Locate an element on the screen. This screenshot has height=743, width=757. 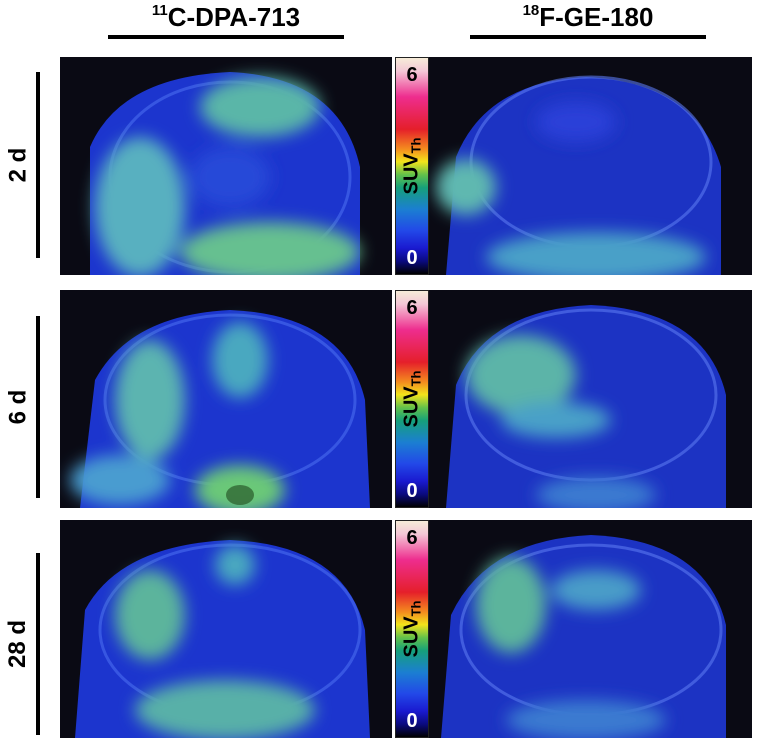
tracer-name: C-DPA-713 is located at coordinates (234, 17).